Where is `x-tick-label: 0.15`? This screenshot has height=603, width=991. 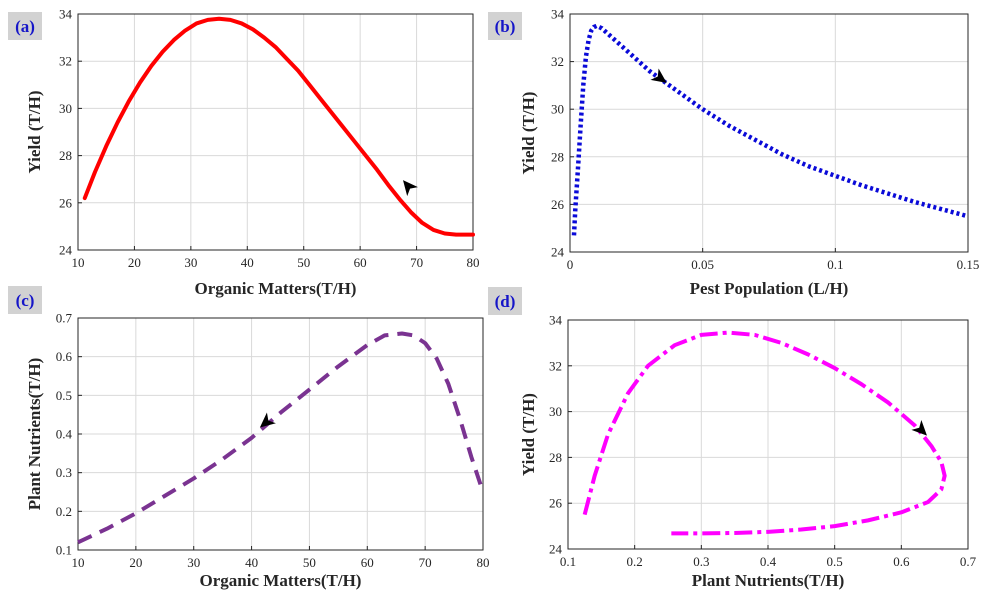 x-tick-label: 0.15 is located at coordinates (968, 264).